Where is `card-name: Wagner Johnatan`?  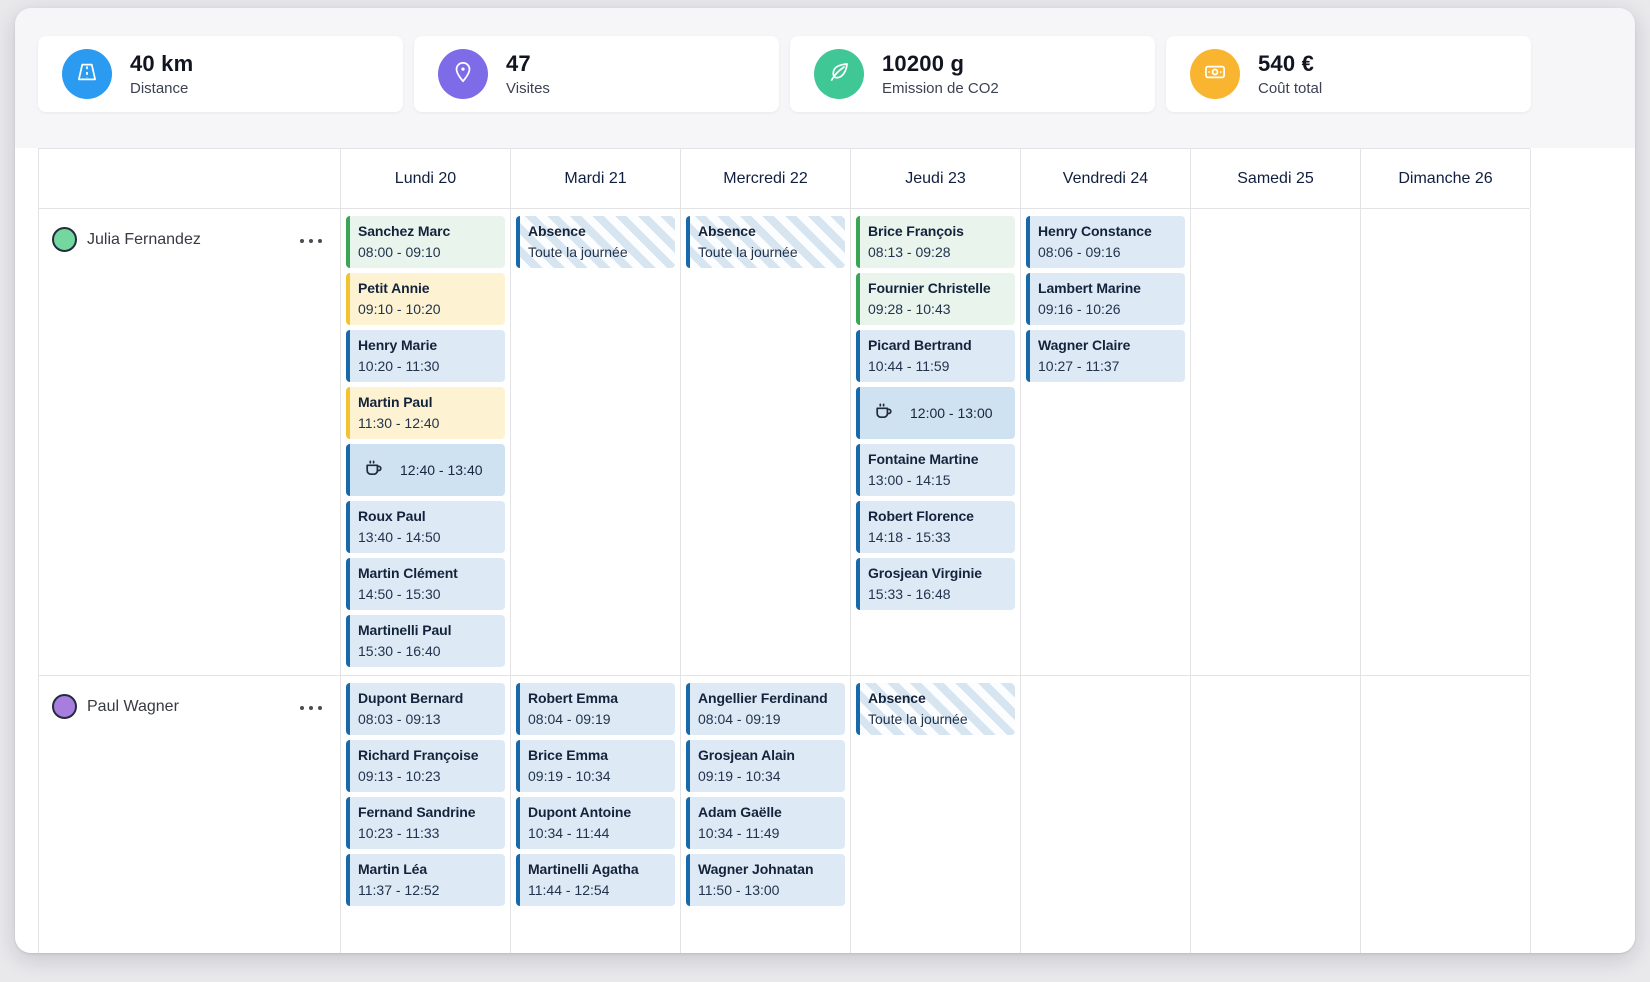 card-name: Wagner Johnatan is located at coordinates (756, 869).